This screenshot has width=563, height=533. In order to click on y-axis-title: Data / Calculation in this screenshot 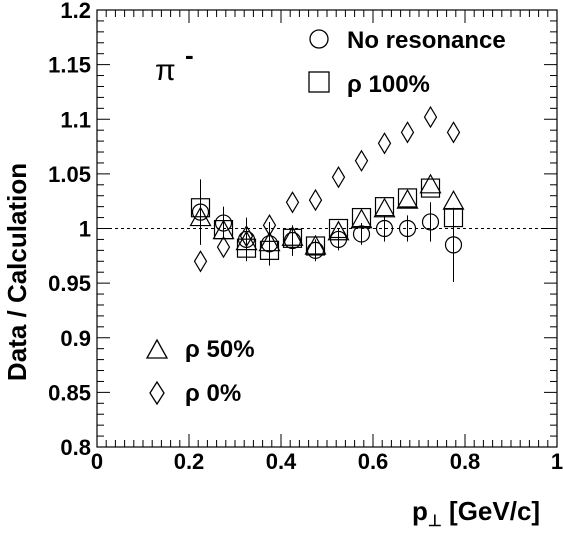, I will do `click(17, 272)`.